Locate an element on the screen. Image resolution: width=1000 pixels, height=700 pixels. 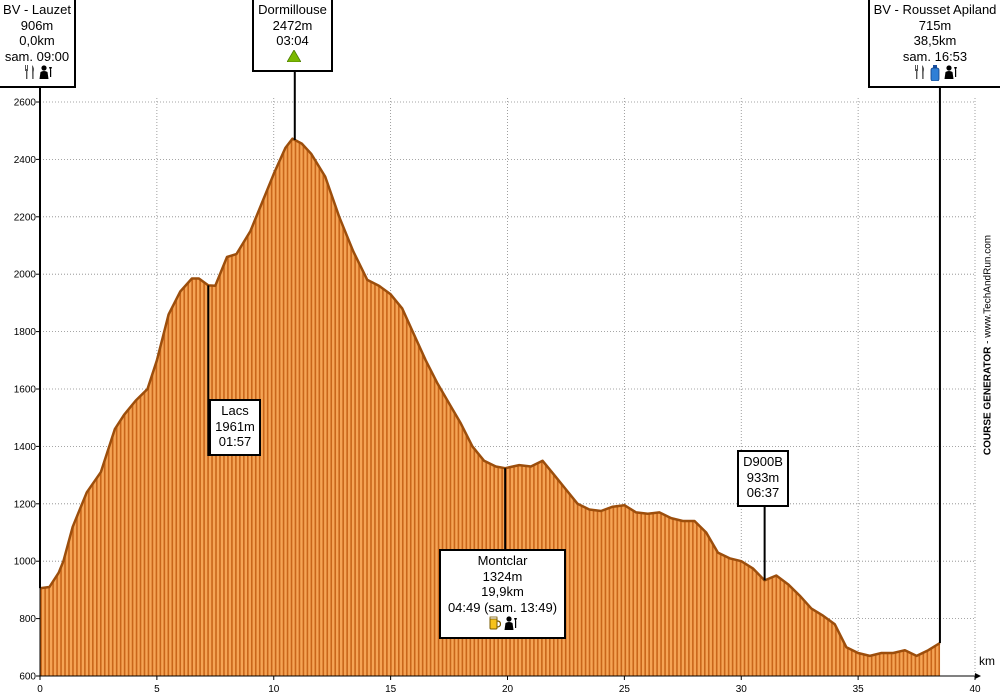
waypoint-time: sam. 16:53 is located at coordinates (935, 56).